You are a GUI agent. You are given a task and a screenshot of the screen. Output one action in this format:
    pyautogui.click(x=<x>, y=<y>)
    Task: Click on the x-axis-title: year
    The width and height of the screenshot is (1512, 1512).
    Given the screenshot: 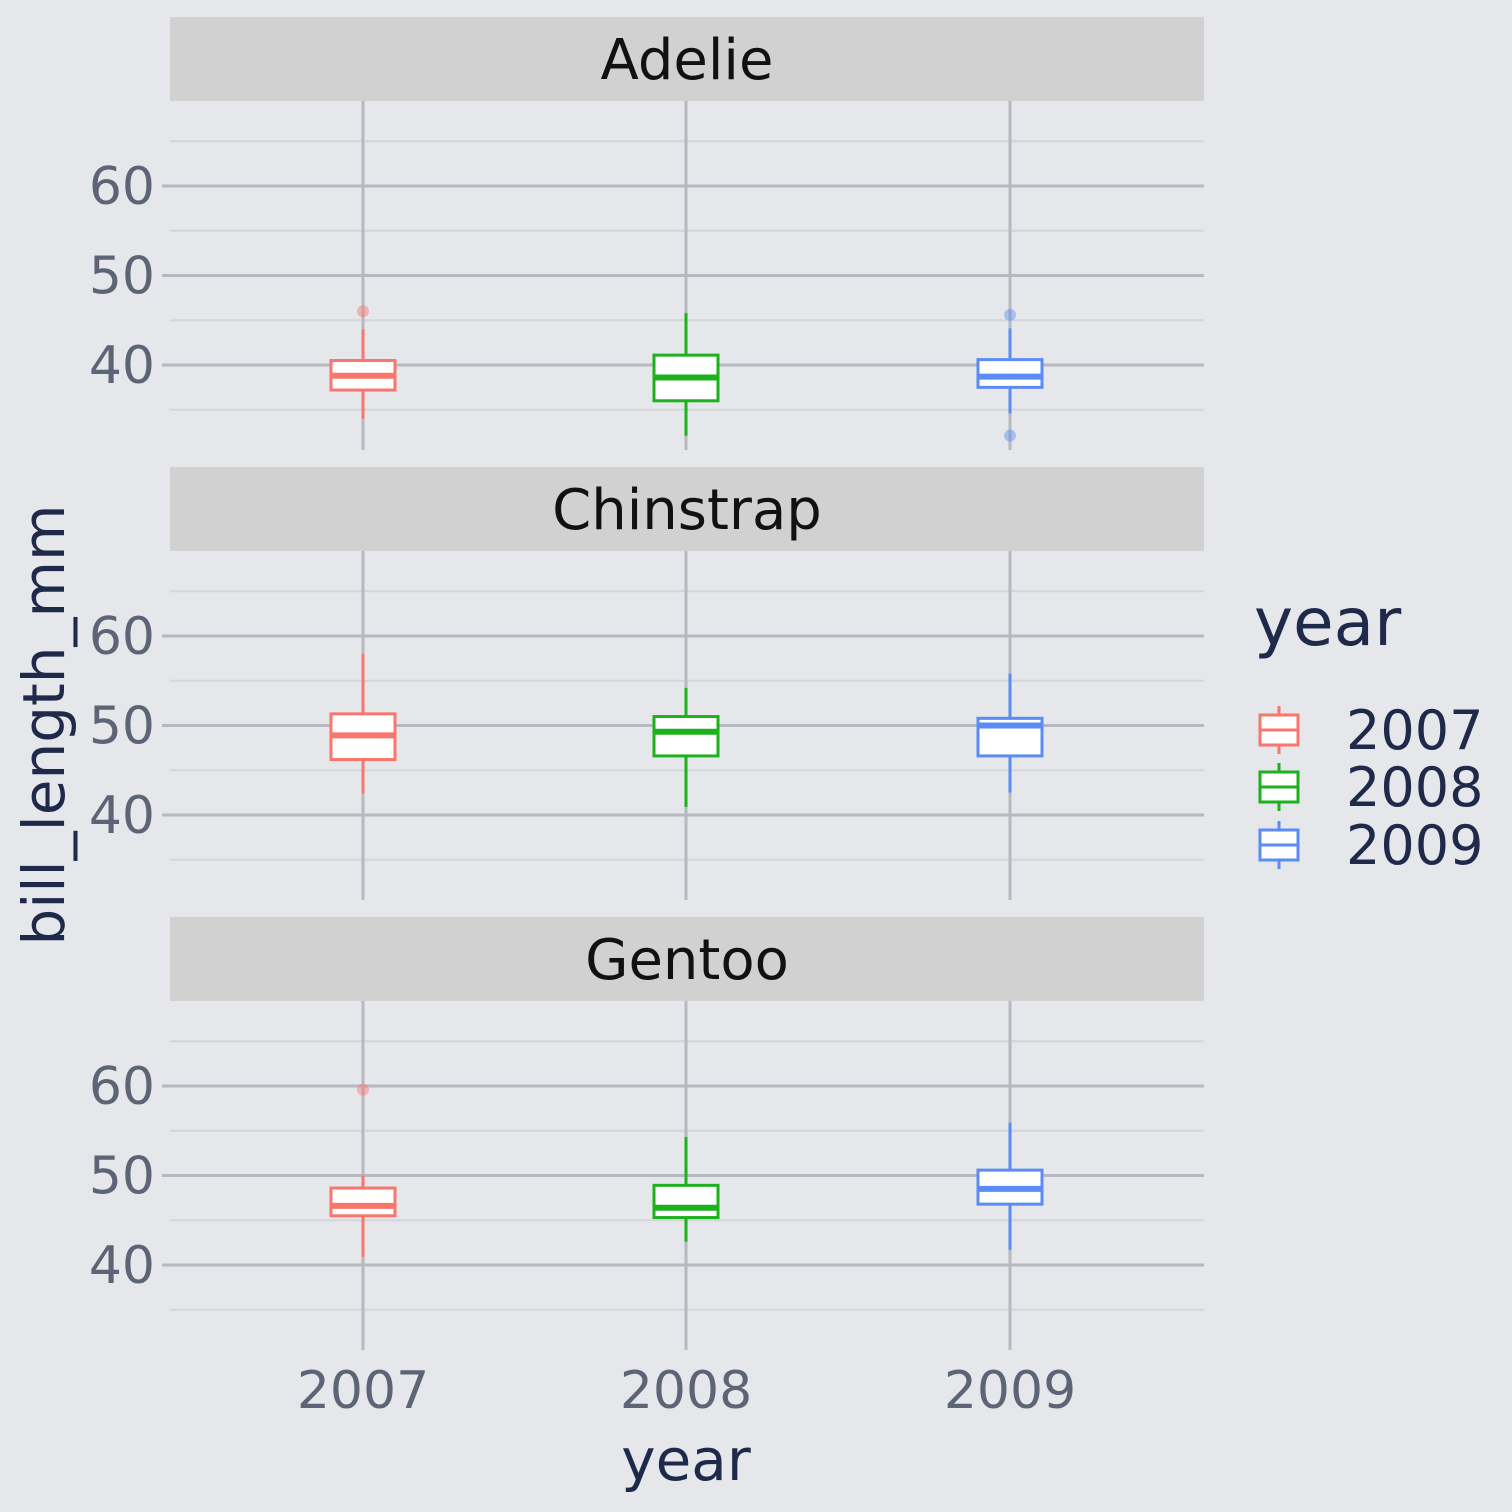 What is the action you would take?
    pyautogui.click(x=686, y=1460)
    